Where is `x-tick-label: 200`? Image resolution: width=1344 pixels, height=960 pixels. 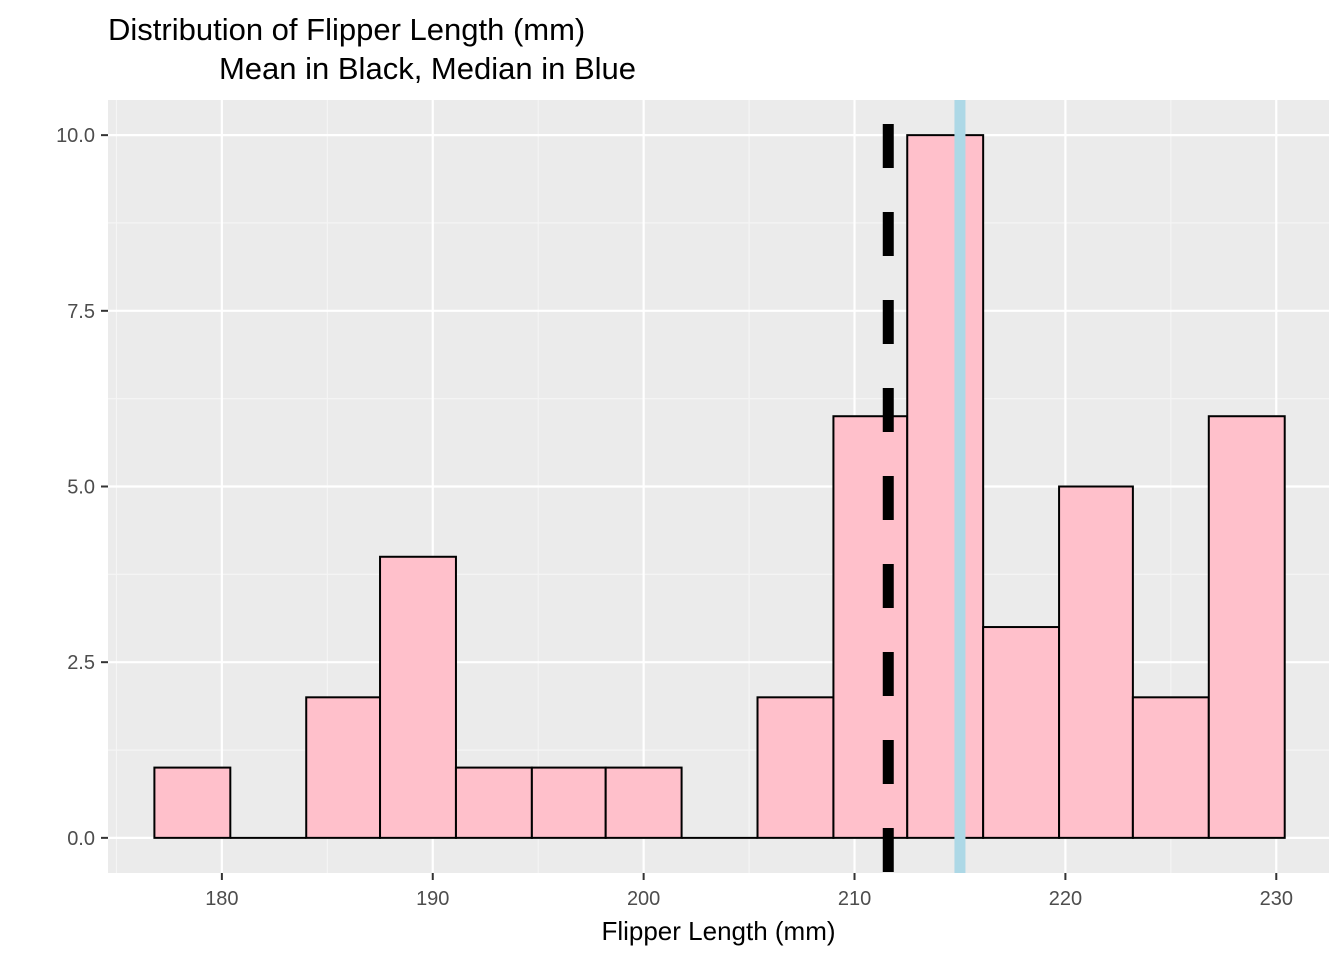
x-tick-label: 200 is located at coordinates (643, 899).